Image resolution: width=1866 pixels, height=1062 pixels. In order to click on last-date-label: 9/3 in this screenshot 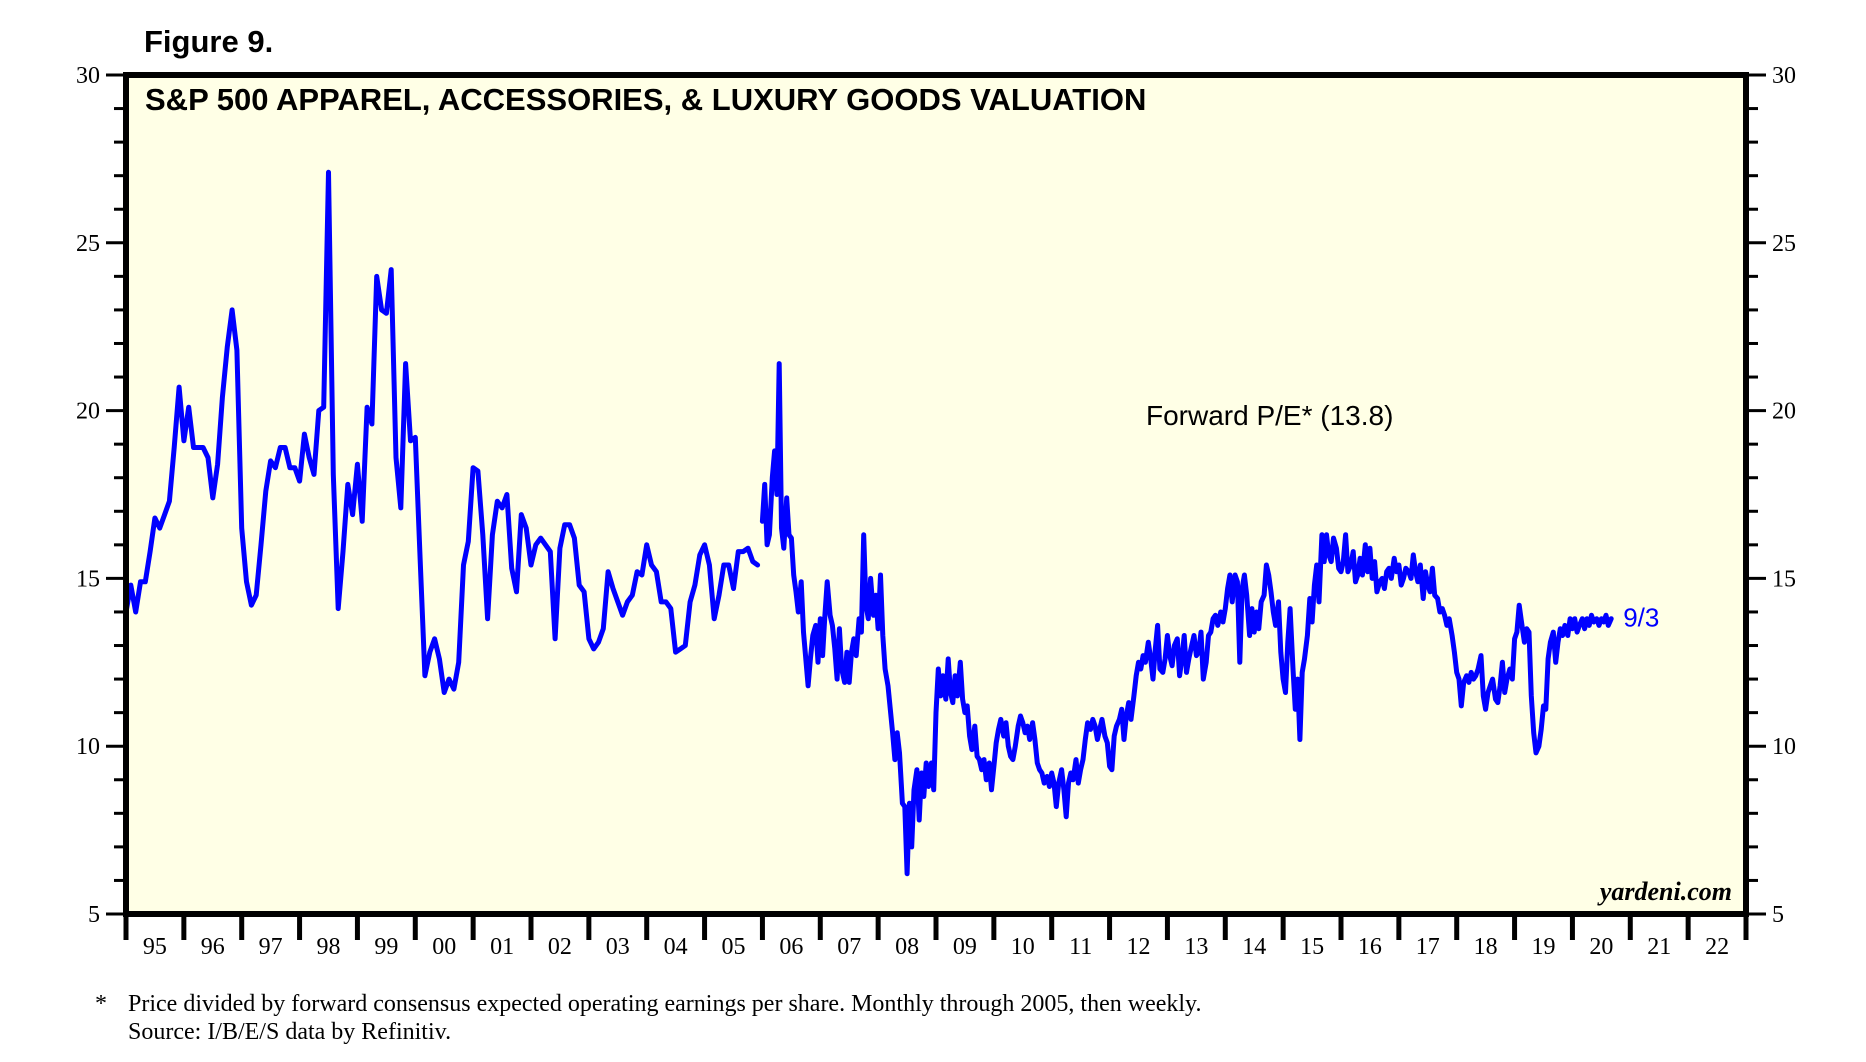, I will do `click(1641, 618)`.